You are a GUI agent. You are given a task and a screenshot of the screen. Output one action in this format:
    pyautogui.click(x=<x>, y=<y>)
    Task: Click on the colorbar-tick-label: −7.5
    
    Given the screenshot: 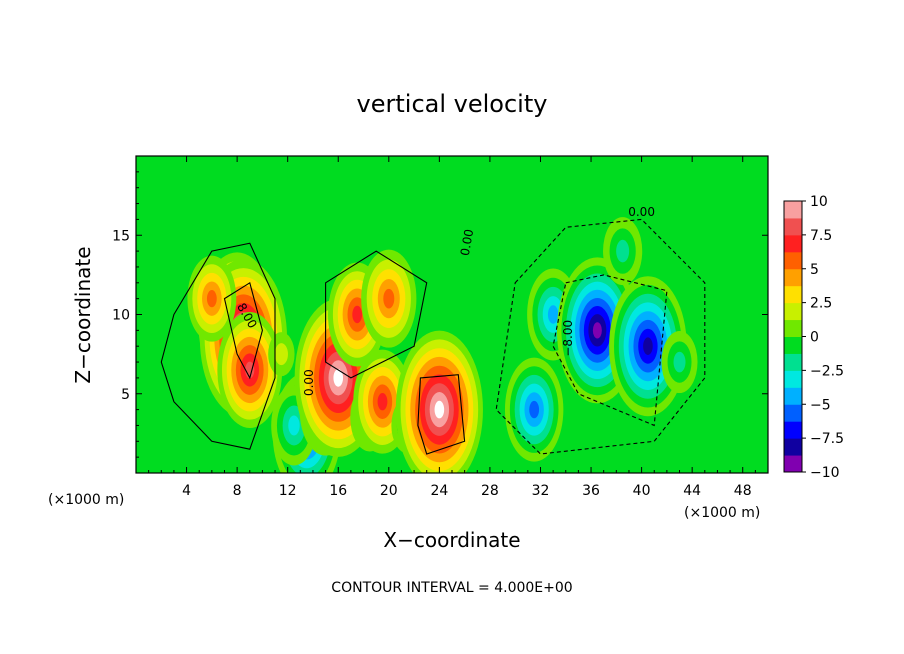 What is the action you would take?
    pyautogui.click(x=827, y=439)
    